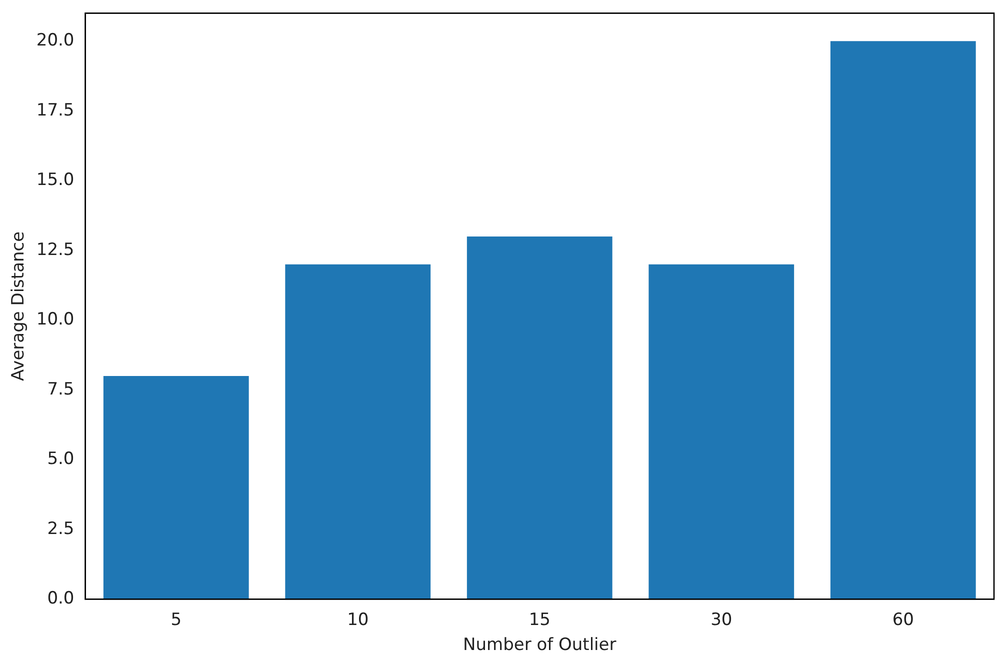  What do you see at coordinates (903, 620) in the screenshot?
I see `x-tick-label: 60` at bounding box center [903, 620].